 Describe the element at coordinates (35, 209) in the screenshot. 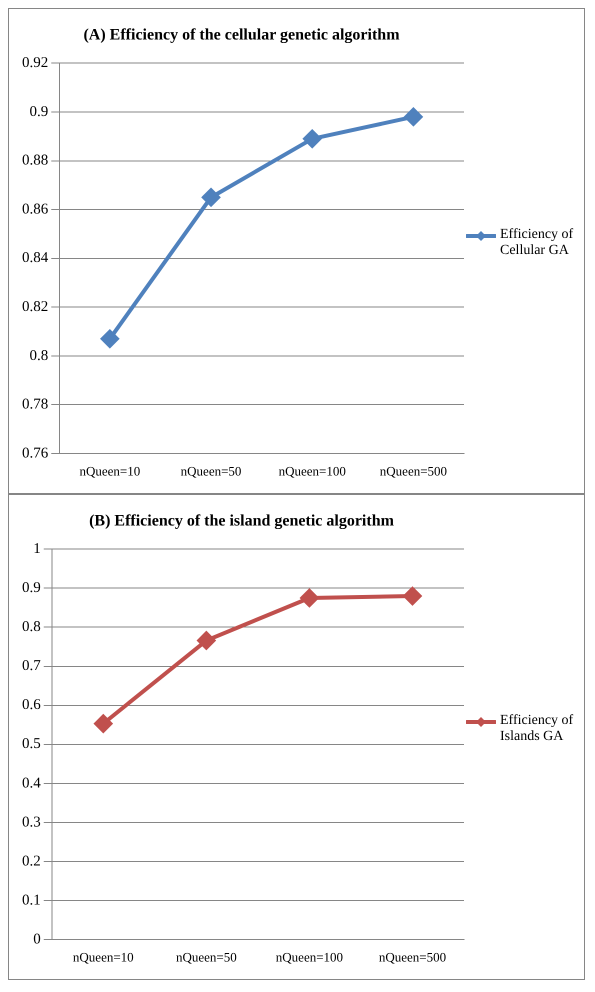

I see `y-tick-label: 0.86` at that location.